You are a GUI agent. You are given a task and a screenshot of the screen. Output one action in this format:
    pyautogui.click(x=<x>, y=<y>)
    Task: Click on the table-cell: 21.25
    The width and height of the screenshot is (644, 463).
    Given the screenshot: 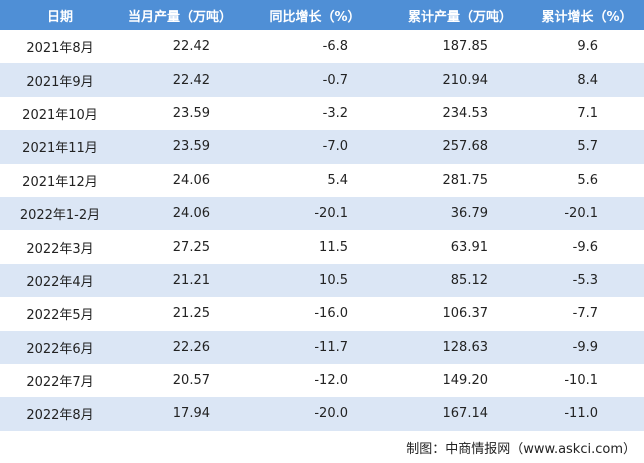 What is the action you would take?
    pyautogui.click(x=191, y=314)
    